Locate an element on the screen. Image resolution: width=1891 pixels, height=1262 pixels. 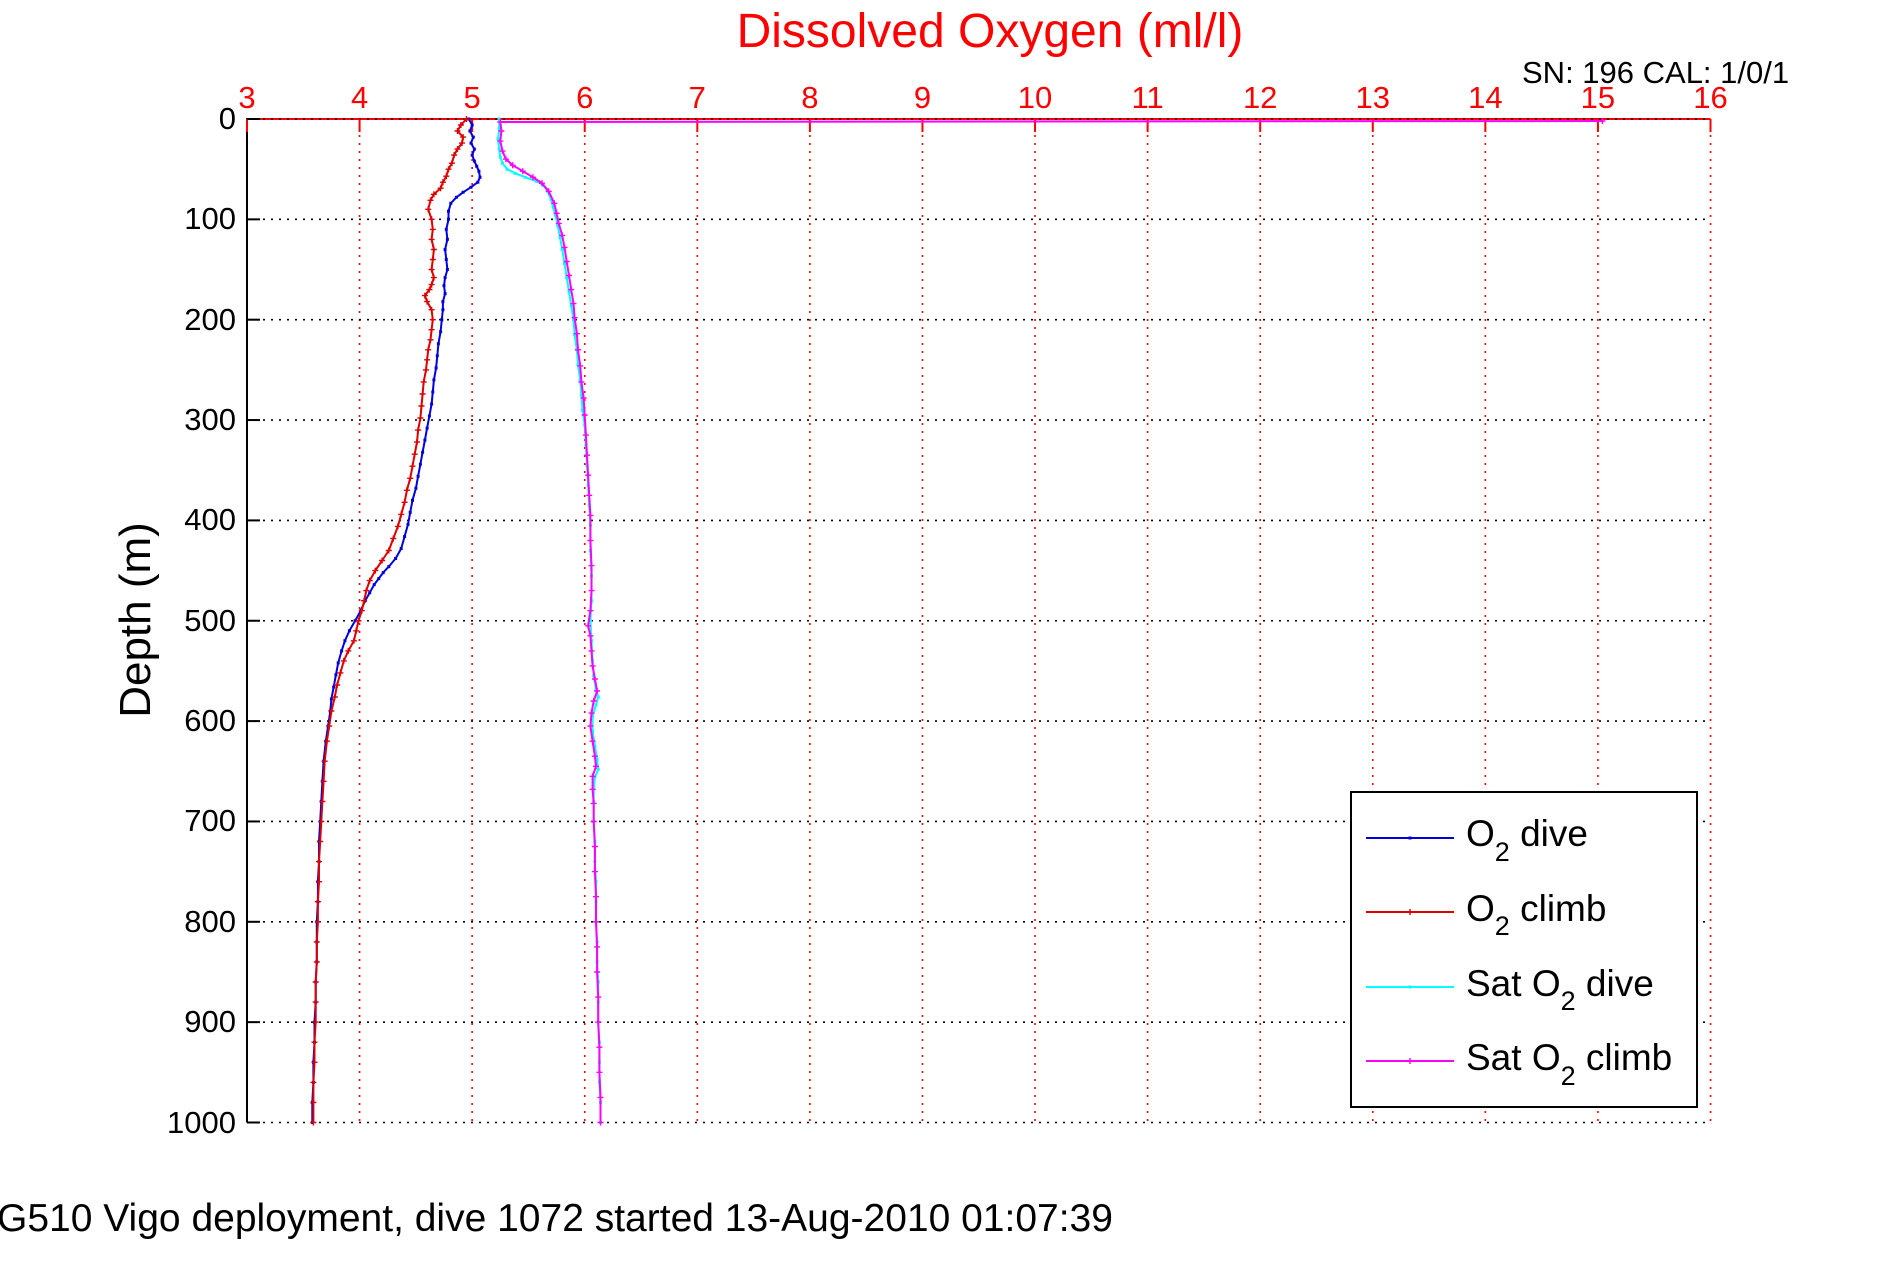
y-tick-label: 300 is located at coordinates (210, 420).